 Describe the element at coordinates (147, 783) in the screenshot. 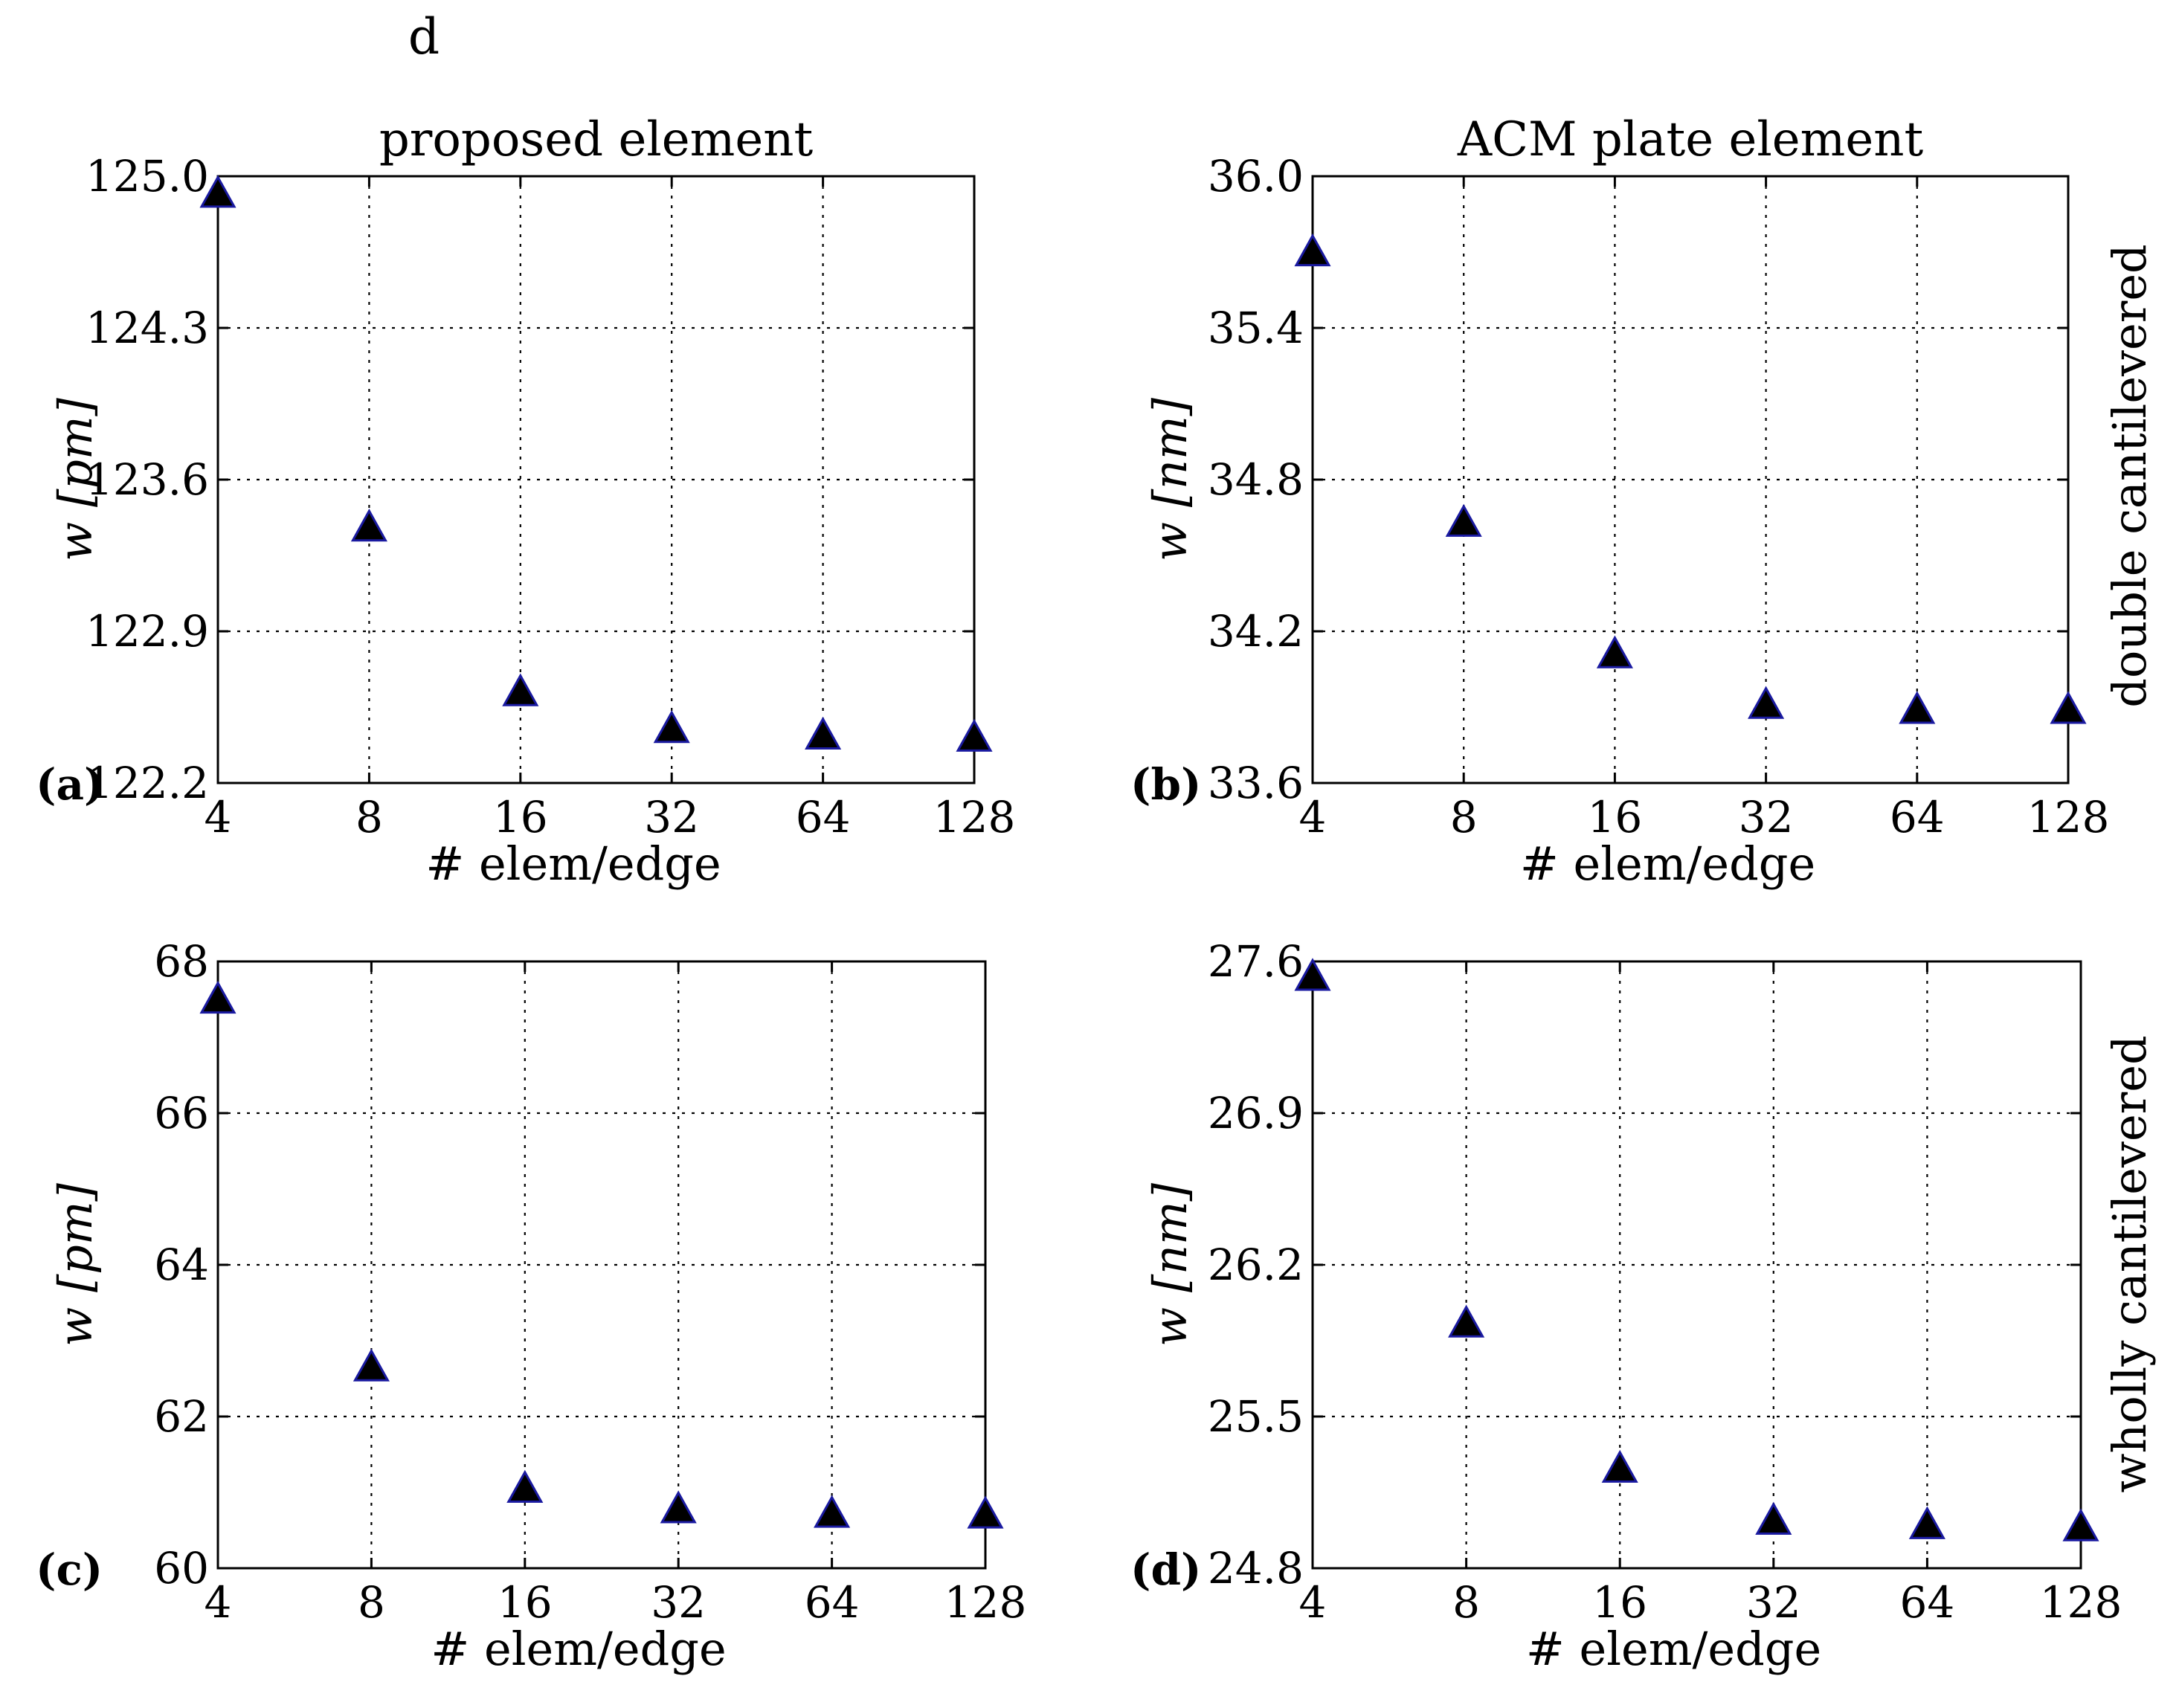

I see `y-tick-label: 122.2` at that location.